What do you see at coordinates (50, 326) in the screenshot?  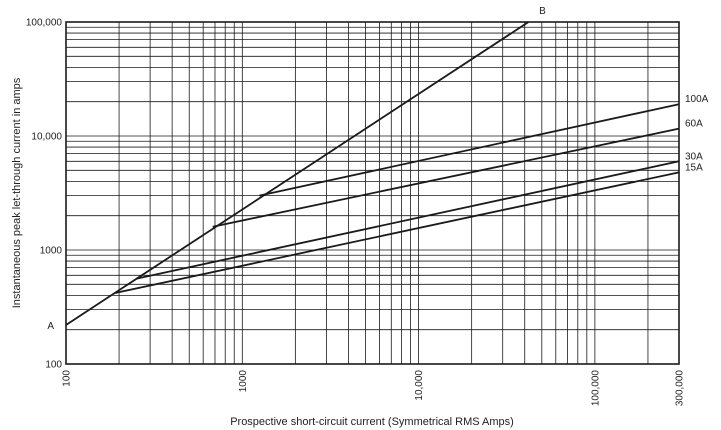 I see `annotation-label: A` at bounding box center [50, 326].